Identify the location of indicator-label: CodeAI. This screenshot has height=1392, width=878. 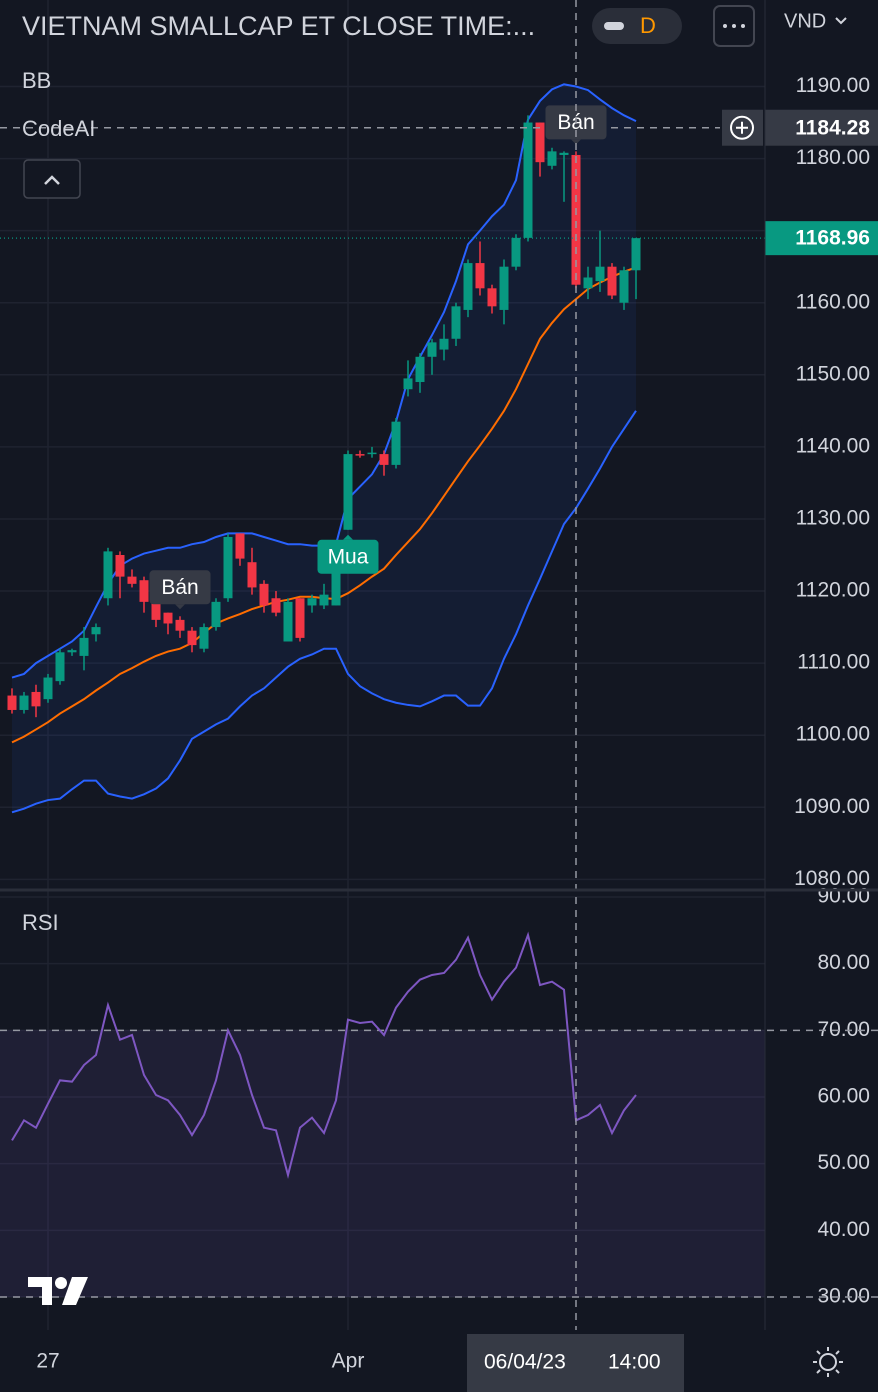
(58, 128).